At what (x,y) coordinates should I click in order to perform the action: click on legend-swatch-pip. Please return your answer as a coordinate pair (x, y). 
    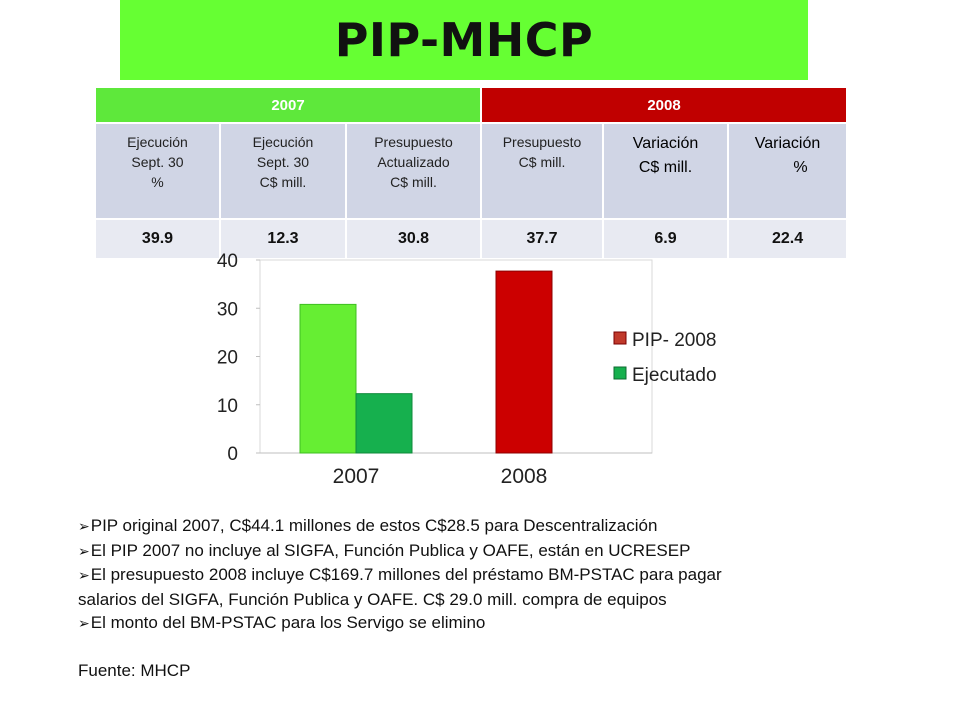
    Looking at the image, I should click on (620, 338).